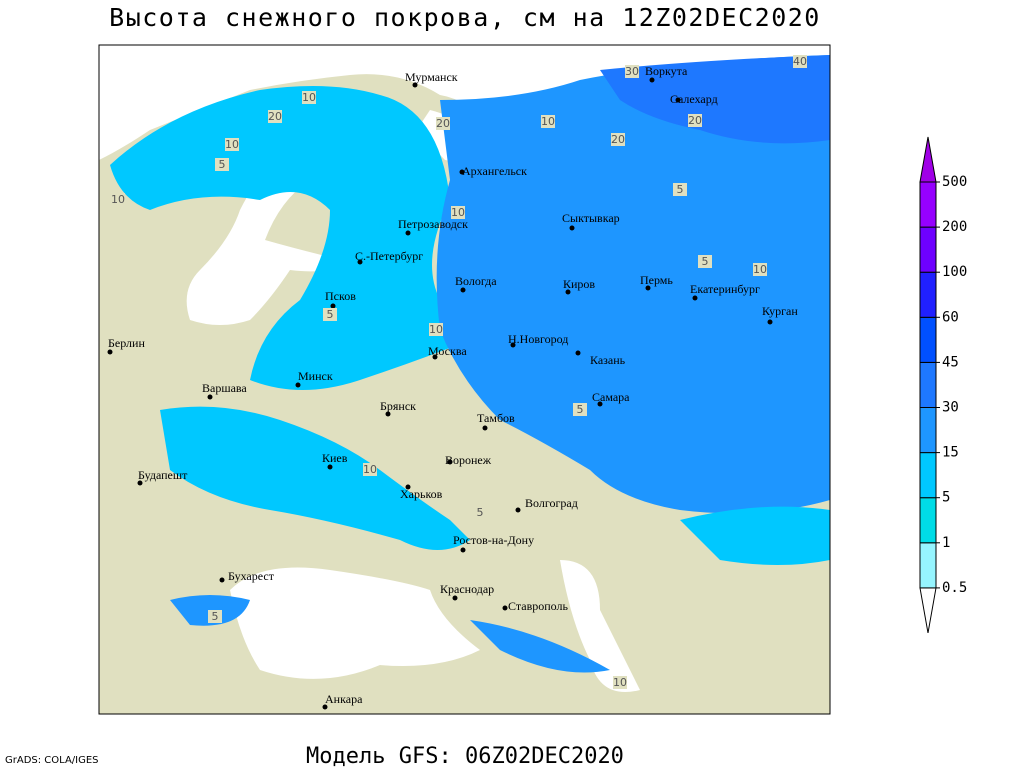 The width and height of the screenshot is (1024, 772). Describe the element at coordinates (579, 284) in the screenshot. I see `city-label: Киров` at that location.